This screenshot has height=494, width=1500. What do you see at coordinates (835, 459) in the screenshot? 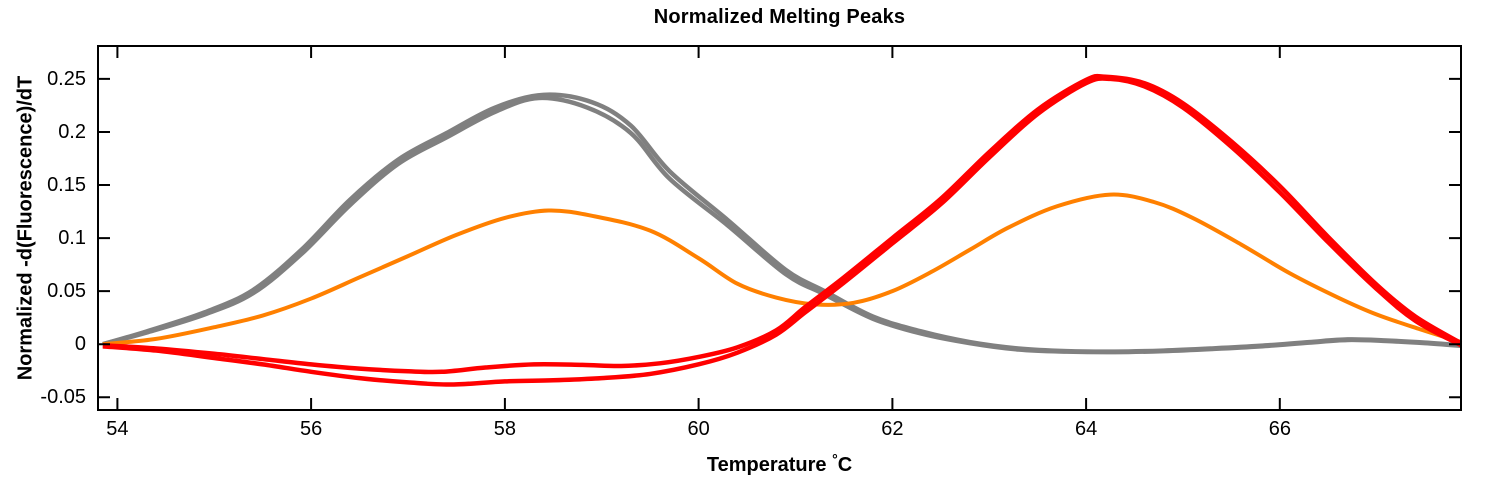
I see `degree-symbol: °` at bounding box center [835, 459].